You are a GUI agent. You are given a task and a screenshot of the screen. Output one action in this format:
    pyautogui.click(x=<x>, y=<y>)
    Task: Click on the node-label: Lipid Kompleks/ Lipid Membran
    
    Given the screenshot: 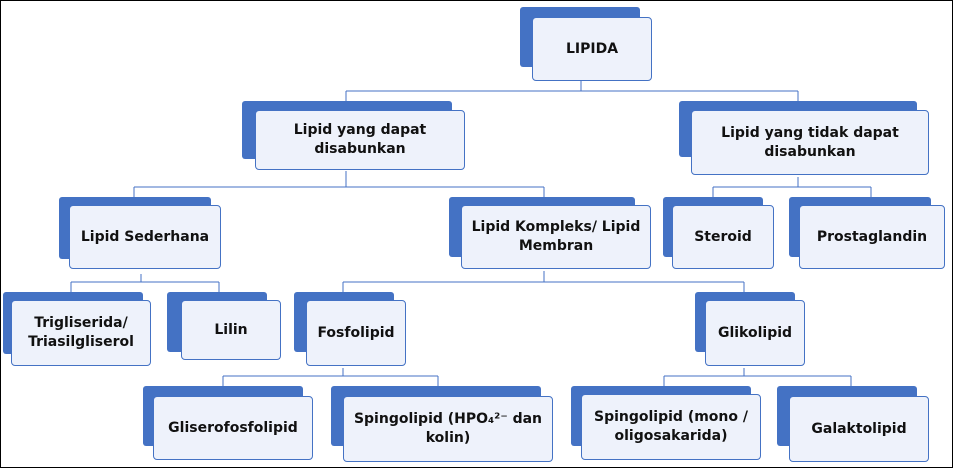 What is the action you would take?
    pyautogui.click(x=556, y=236)
    